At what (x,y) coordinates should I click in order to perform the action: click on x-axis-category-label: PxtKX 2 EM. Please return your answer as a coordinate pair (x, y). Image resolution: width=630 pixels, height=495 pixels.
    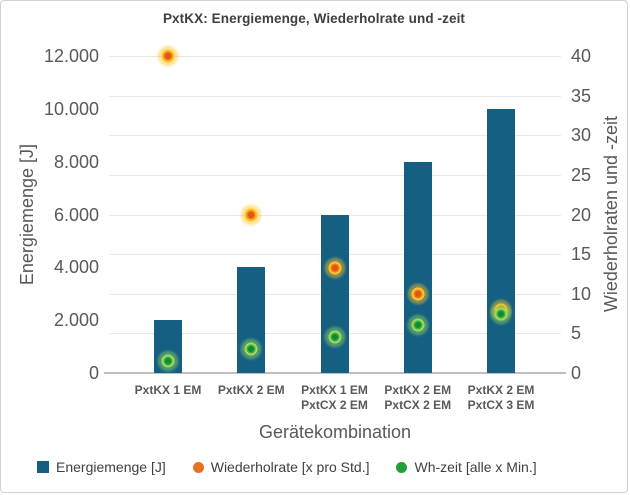
    Looking at the image, I should click on (251, 390).